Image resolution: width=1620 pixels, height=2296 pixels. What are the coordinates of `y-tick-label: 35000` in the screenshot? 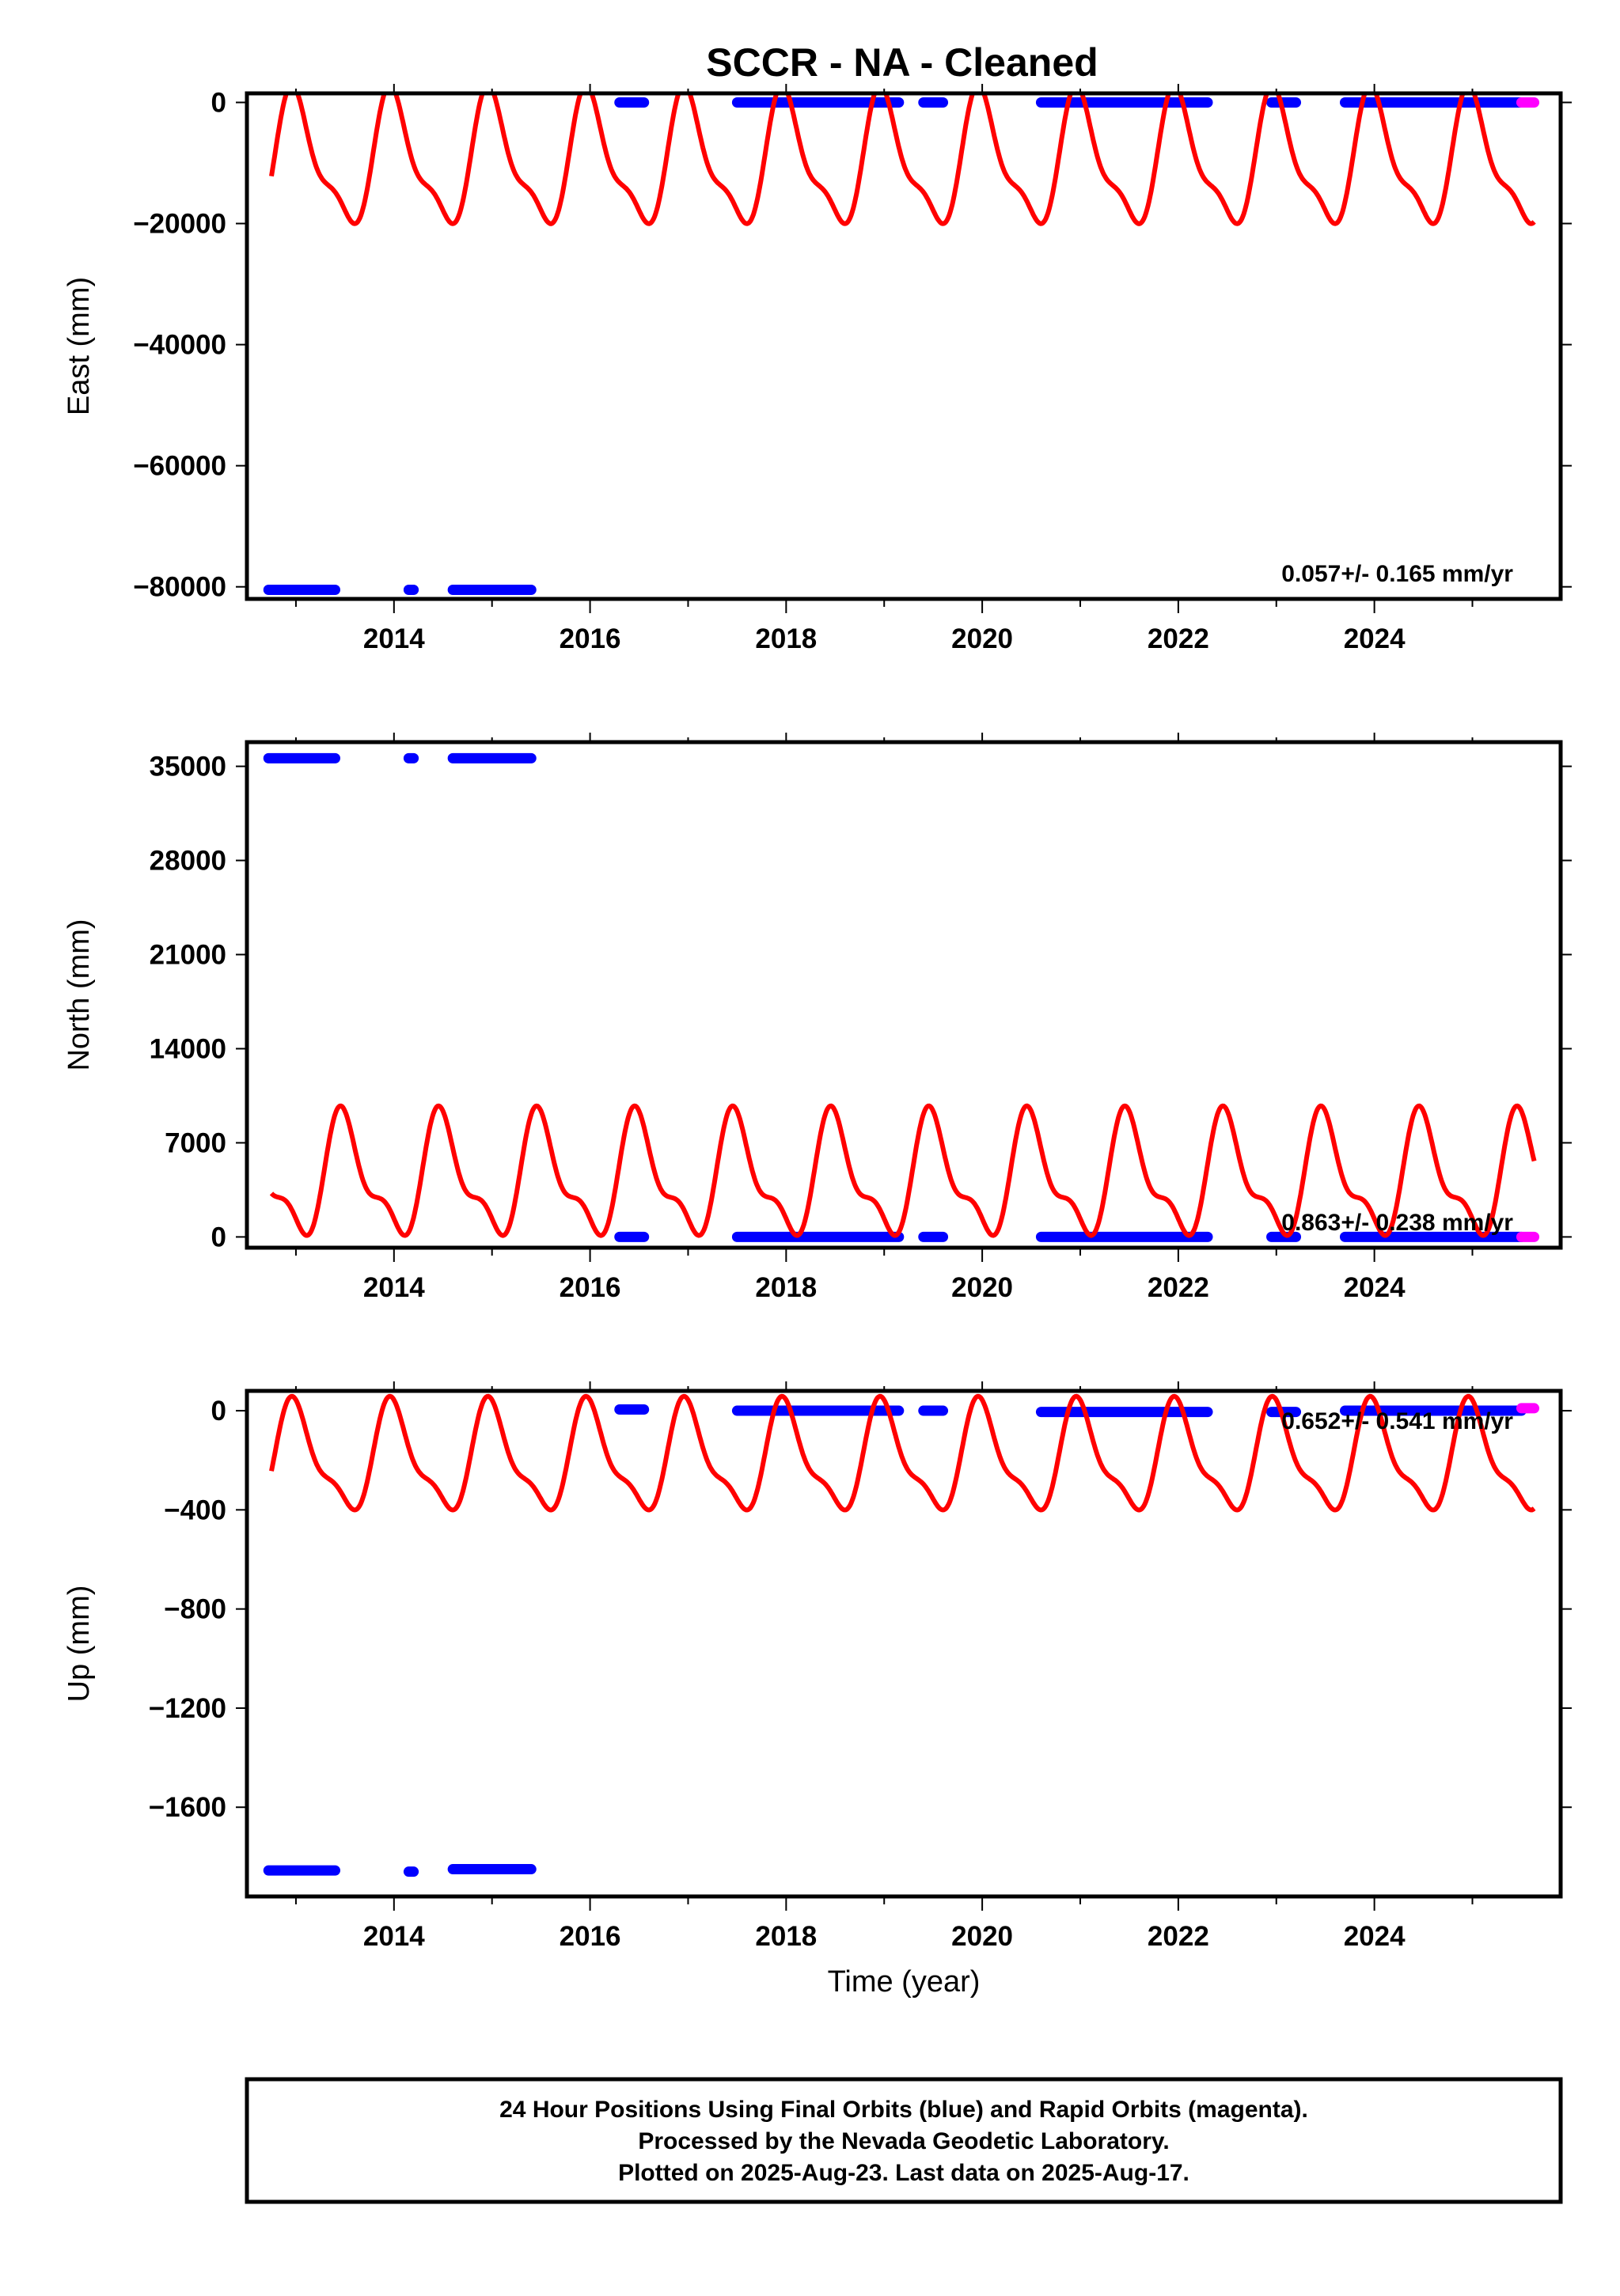 It's located at (188, 767).